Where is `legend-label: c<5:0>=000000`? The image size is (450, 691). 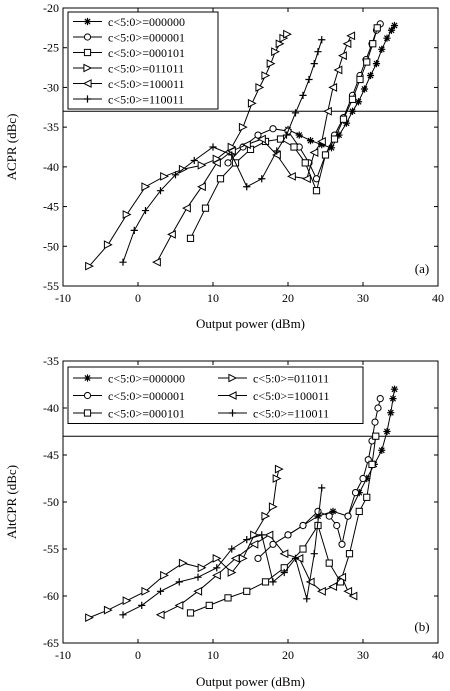
legend-label: c<5:0>=000000 is located at coordinates (146, 22).